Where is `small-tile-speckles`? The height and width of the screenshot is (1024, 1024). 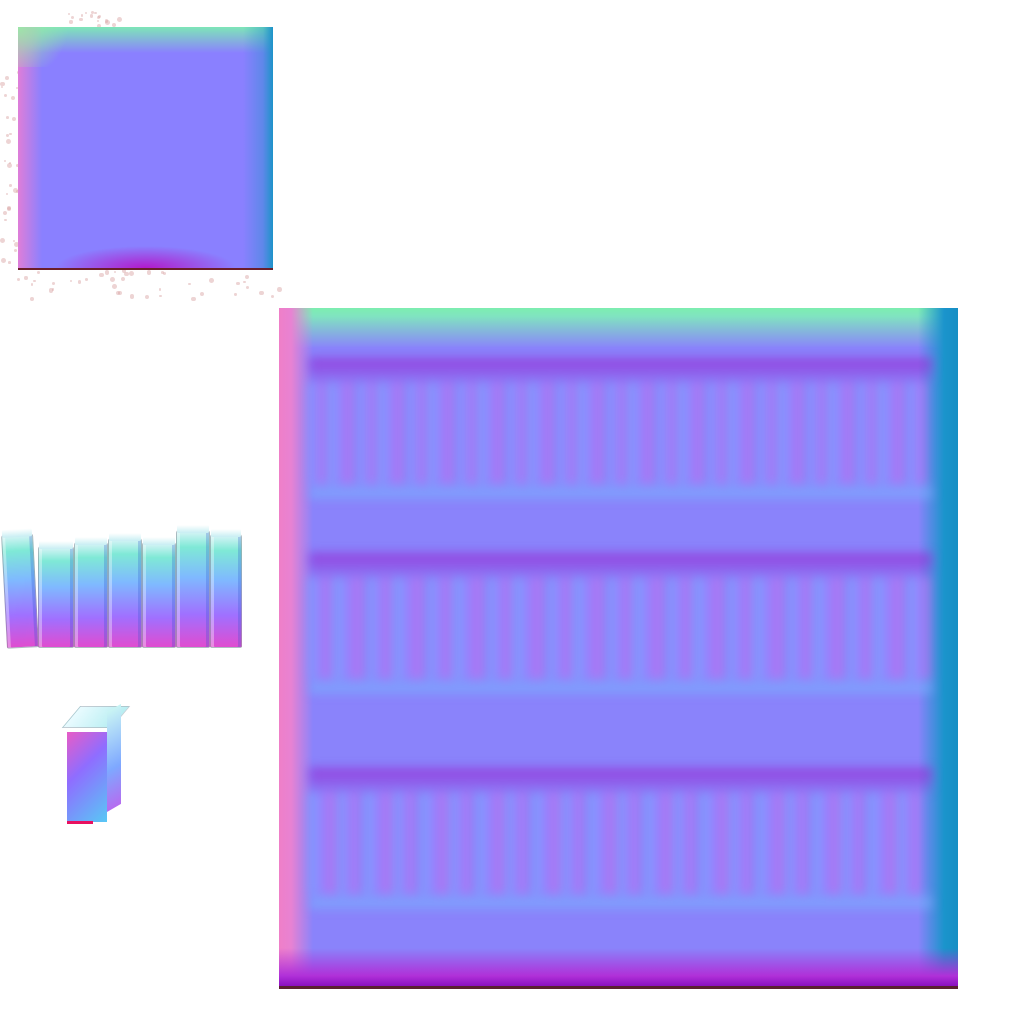 small-tile-speckles is located at coordinates (145, 160).